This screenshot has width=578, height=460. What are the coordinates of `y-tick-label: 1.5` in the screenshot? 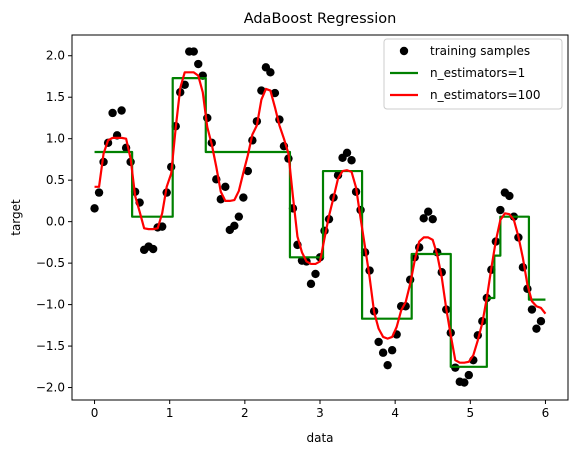 It's located at (55, 97).